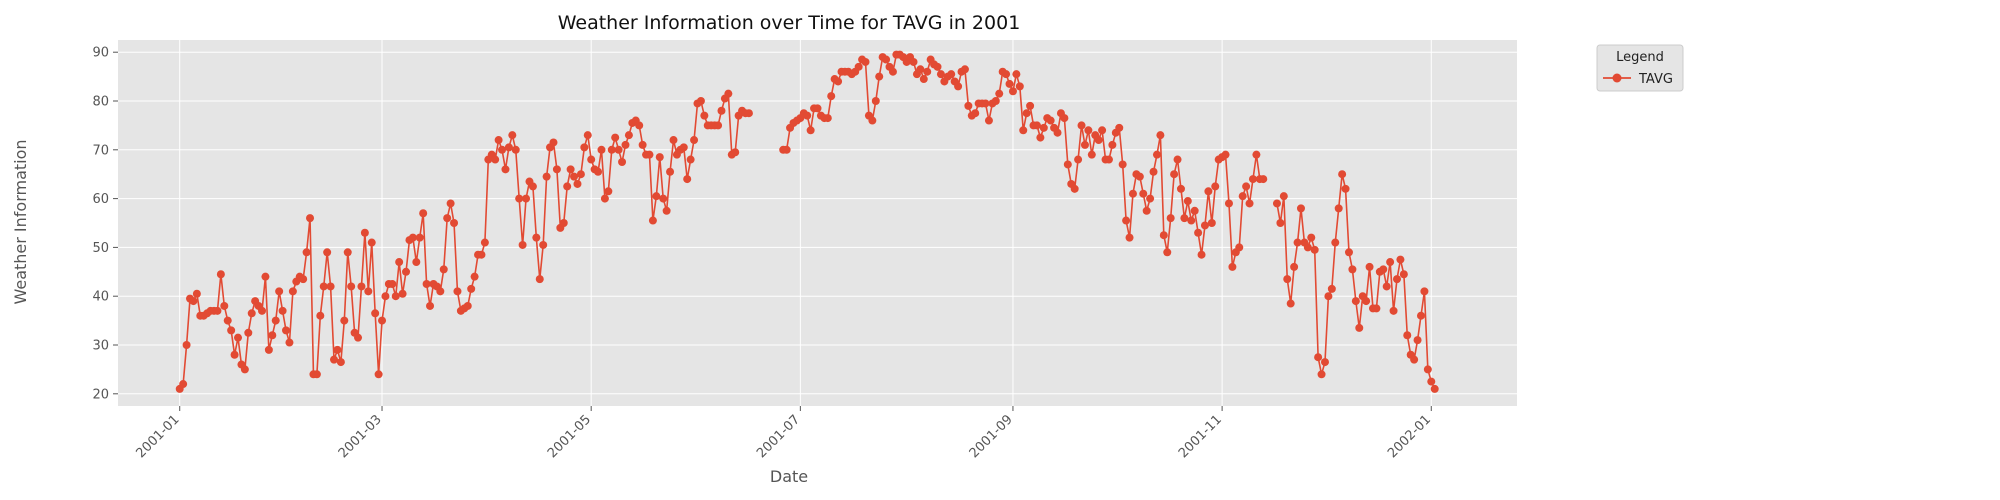  I want to click on y-tick-label: 70, so click(100, 150).